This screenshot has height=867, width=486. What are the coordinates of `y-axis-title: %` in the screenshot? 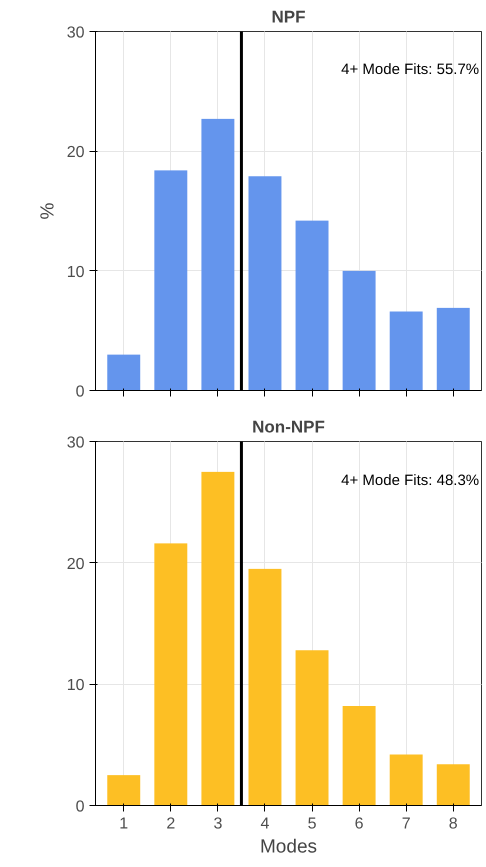 It's located at (48, 211).